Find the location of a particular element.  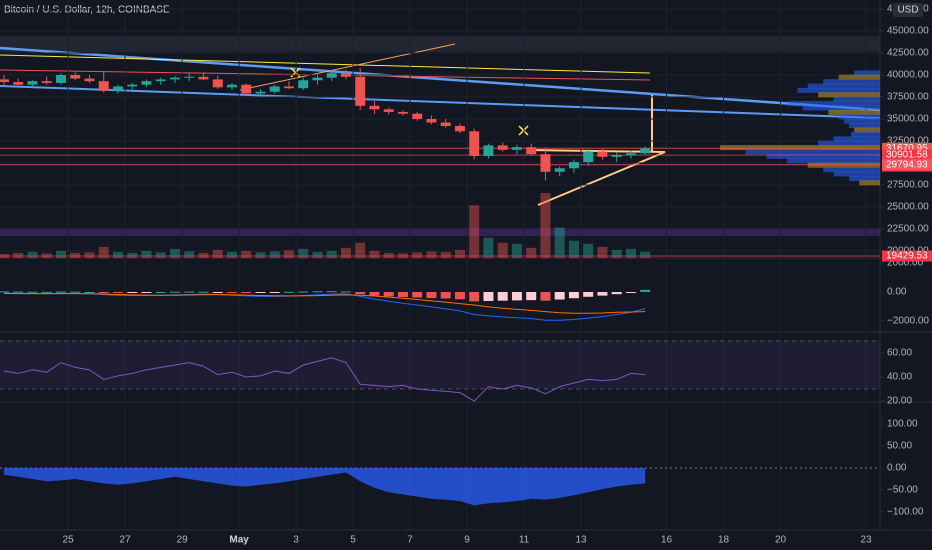

chart-title: Bitcoin / U.S. Dollar, 12h, COINBASE is located at coordinates (87, 10).